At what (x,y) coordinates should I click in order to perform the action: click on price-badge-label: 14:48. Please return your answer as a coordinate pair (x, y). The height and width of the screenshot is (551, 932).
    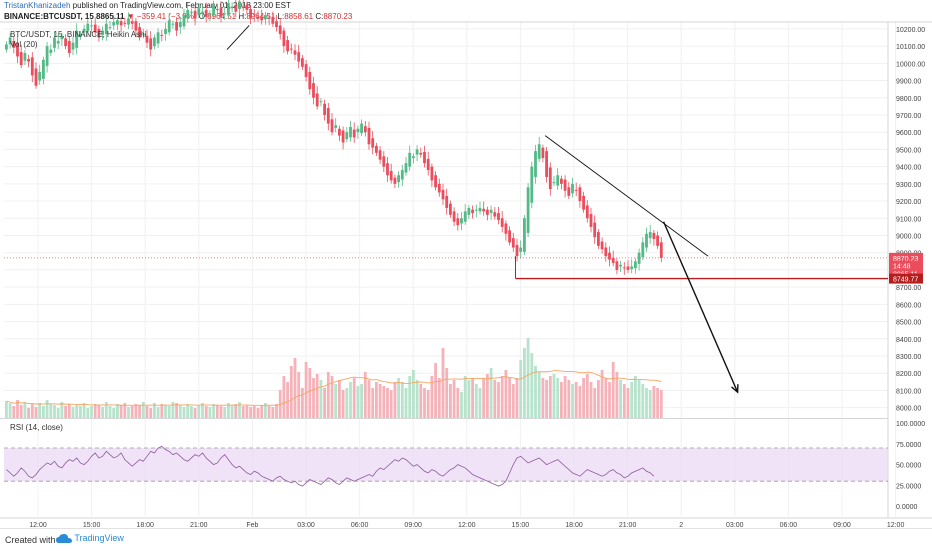
    Looking at the image, I should click on (902, 267).